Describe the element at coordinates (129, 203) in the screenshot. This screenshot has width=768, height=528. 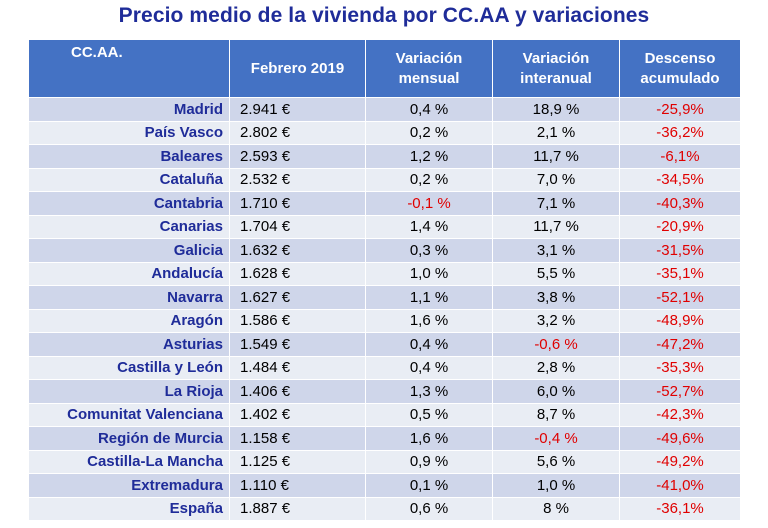
I see `region-cell: Cantabria` at that location.